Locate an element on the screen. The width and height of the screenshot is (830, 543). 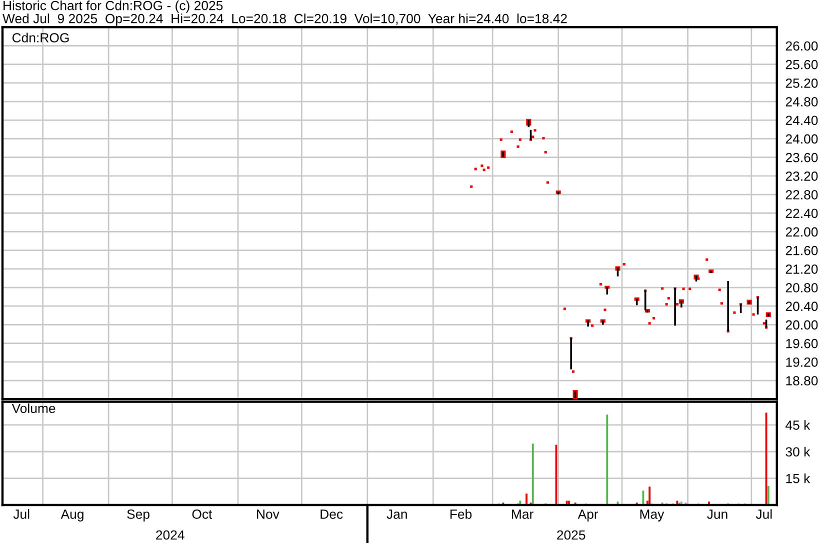
x2-tick-label: 2024 is located at coordinates (170, 535).